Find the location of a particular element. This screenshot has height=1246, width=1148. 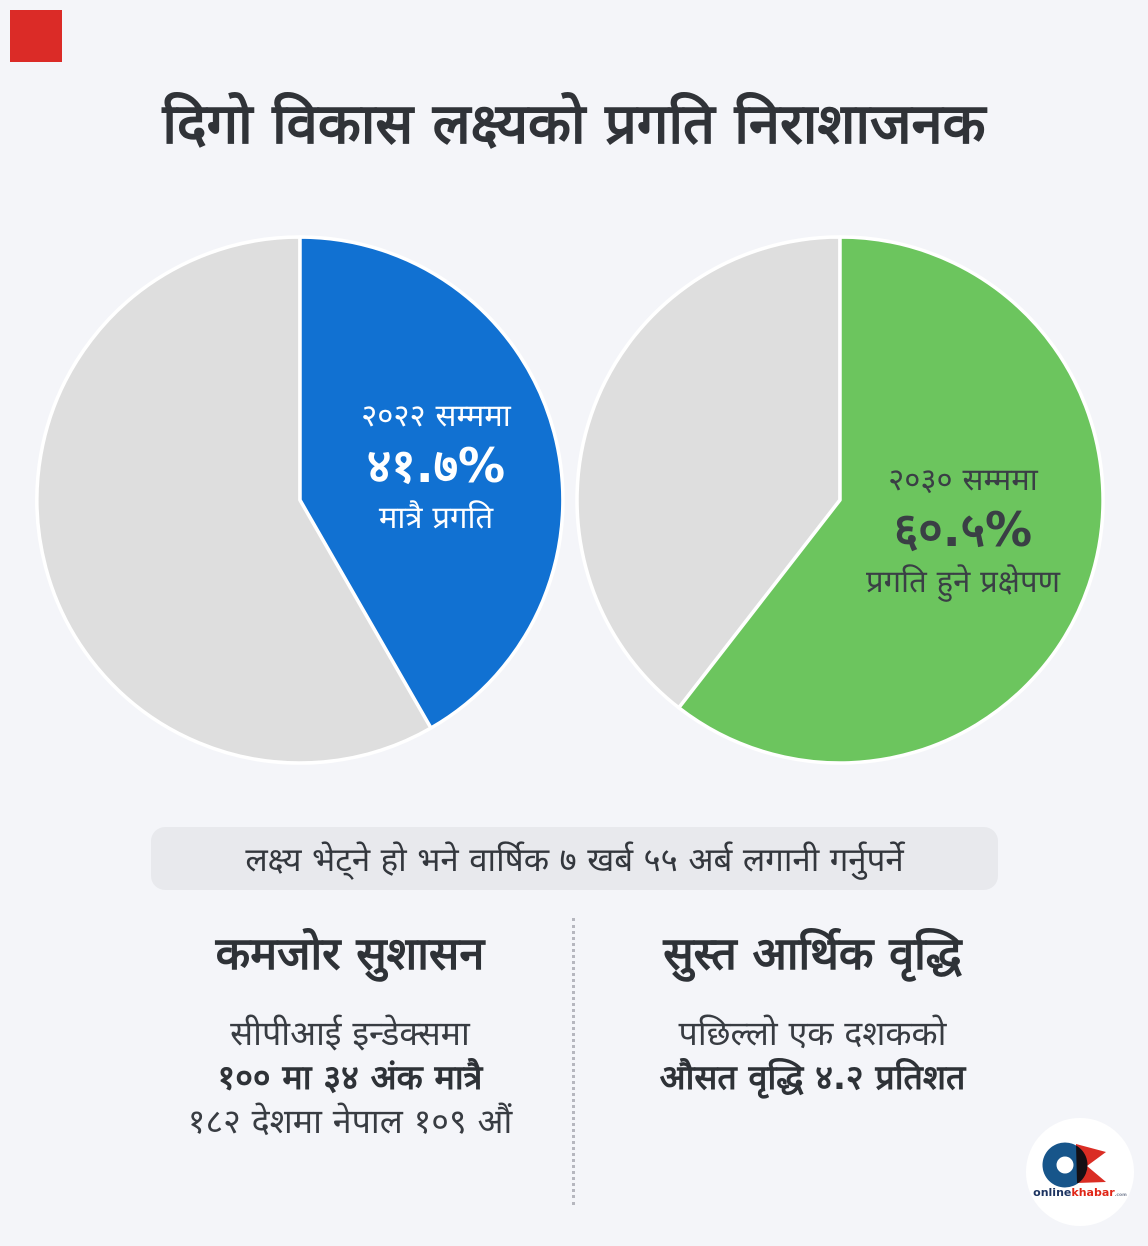

onlinekhabar-logo: onlinekhabar.com is located at coordinates (1080, 1172).